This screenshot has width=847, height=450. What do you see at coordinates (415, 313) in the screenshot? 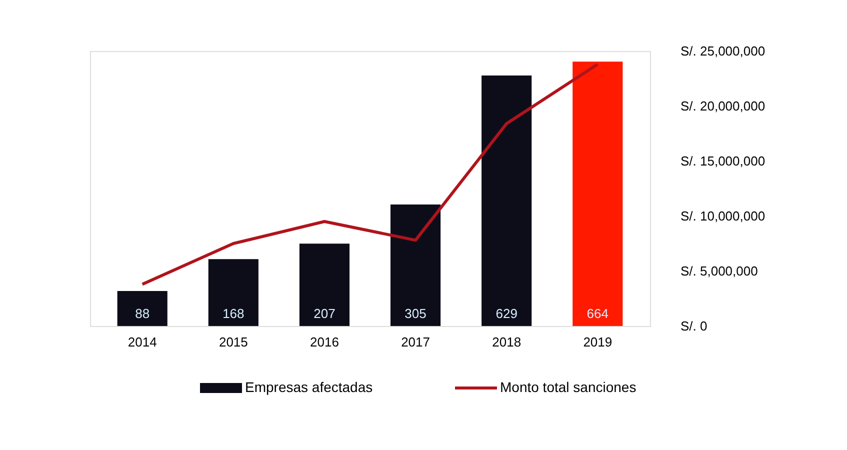
I see `data-label: 305` at bounding box center [415, 313].